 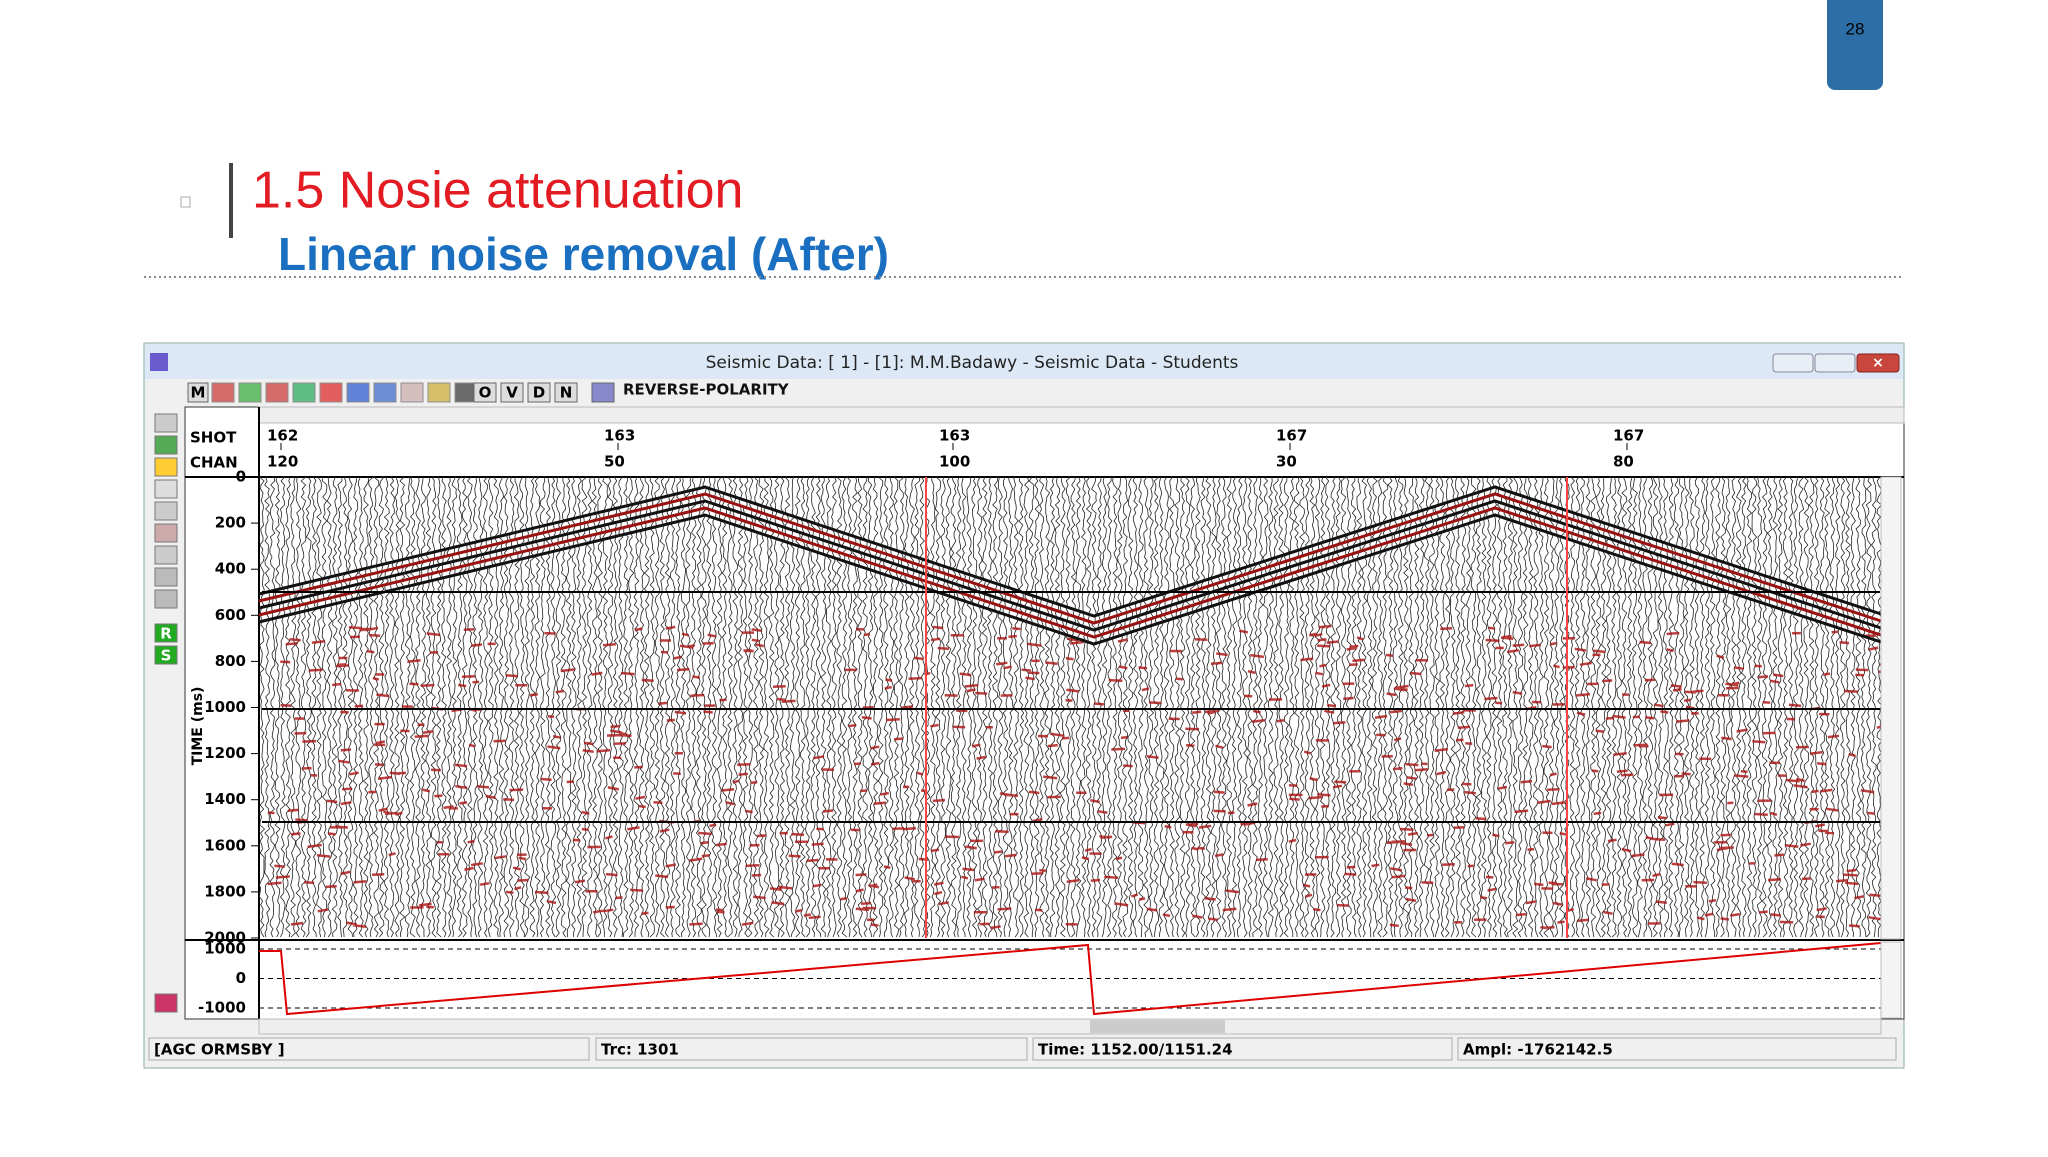 What do you see at coordinates (583, 254) in the screenshot?
I see `slide-subtitle: Linear noise removal (After)` at bounding box center [583, 254].